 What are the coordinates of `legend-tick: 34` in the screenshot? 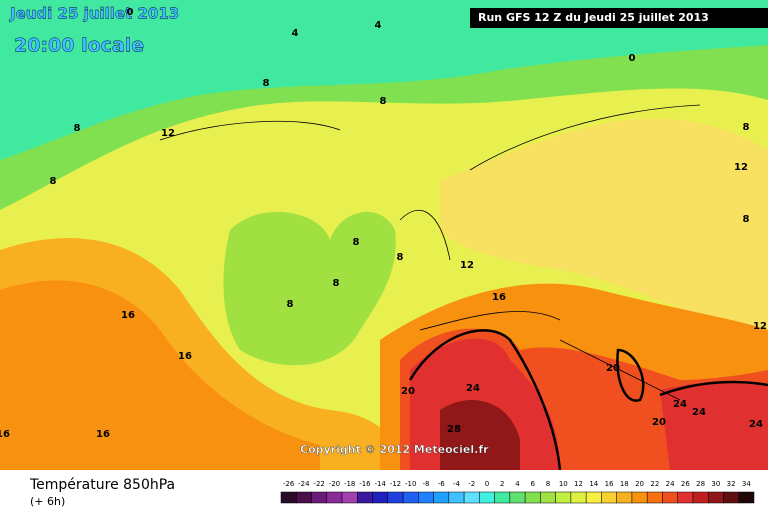 It's located at (746, 484).